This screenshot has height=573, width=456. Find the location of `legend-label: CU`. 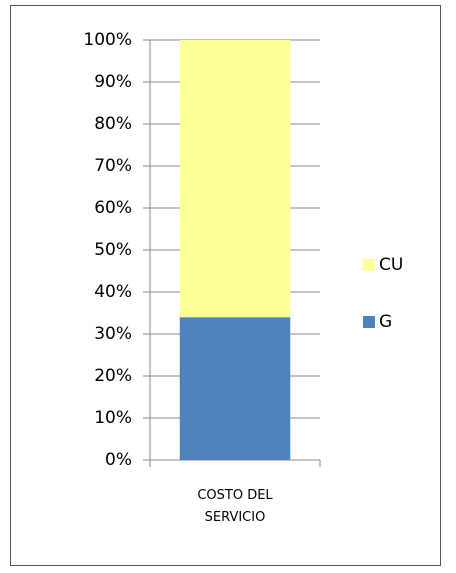

legend-label: CU is located at coordinates (391, 265).